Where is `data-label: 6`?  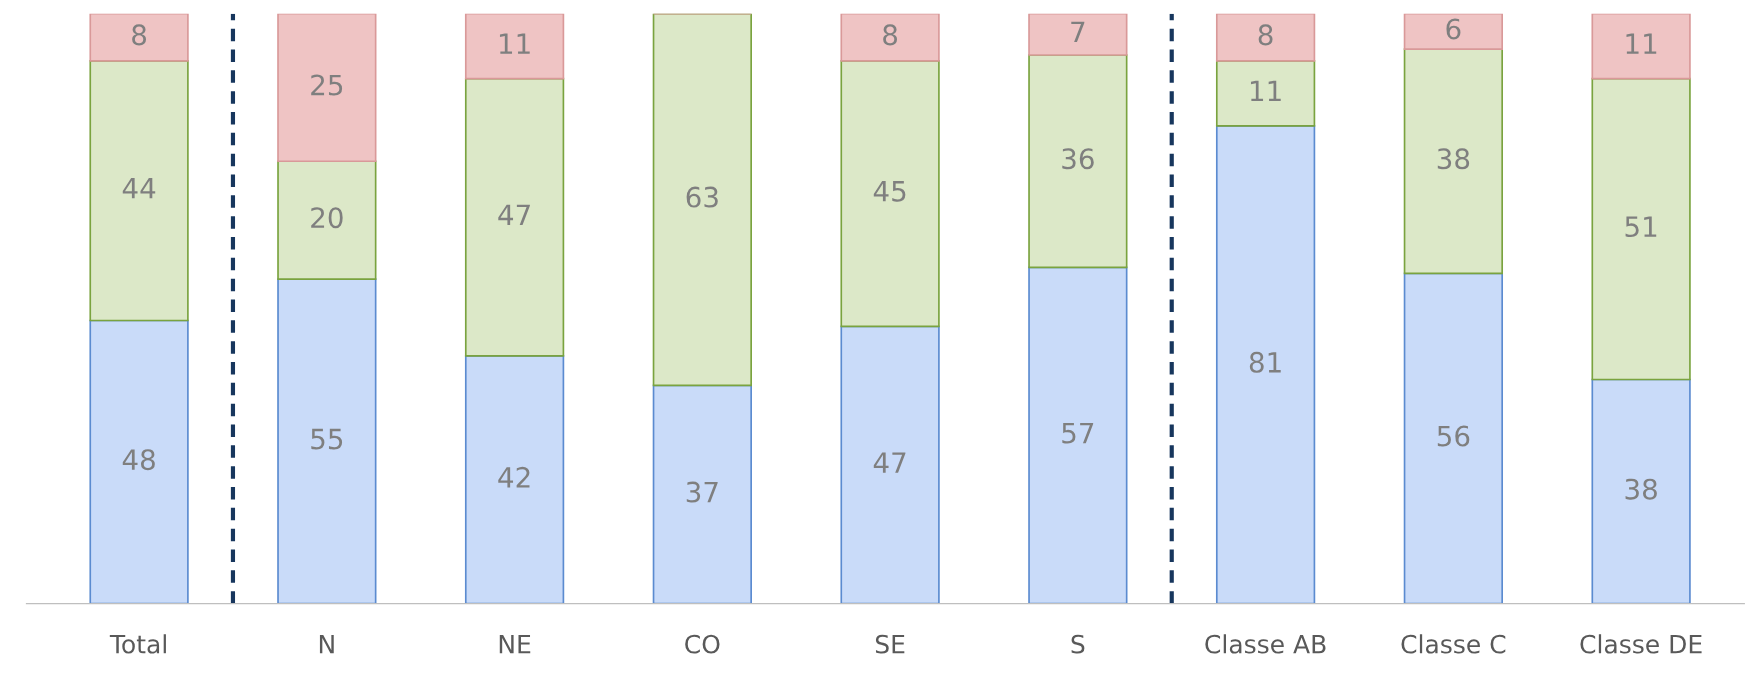 data-label: 6 is located at coordinates (1453, 29).